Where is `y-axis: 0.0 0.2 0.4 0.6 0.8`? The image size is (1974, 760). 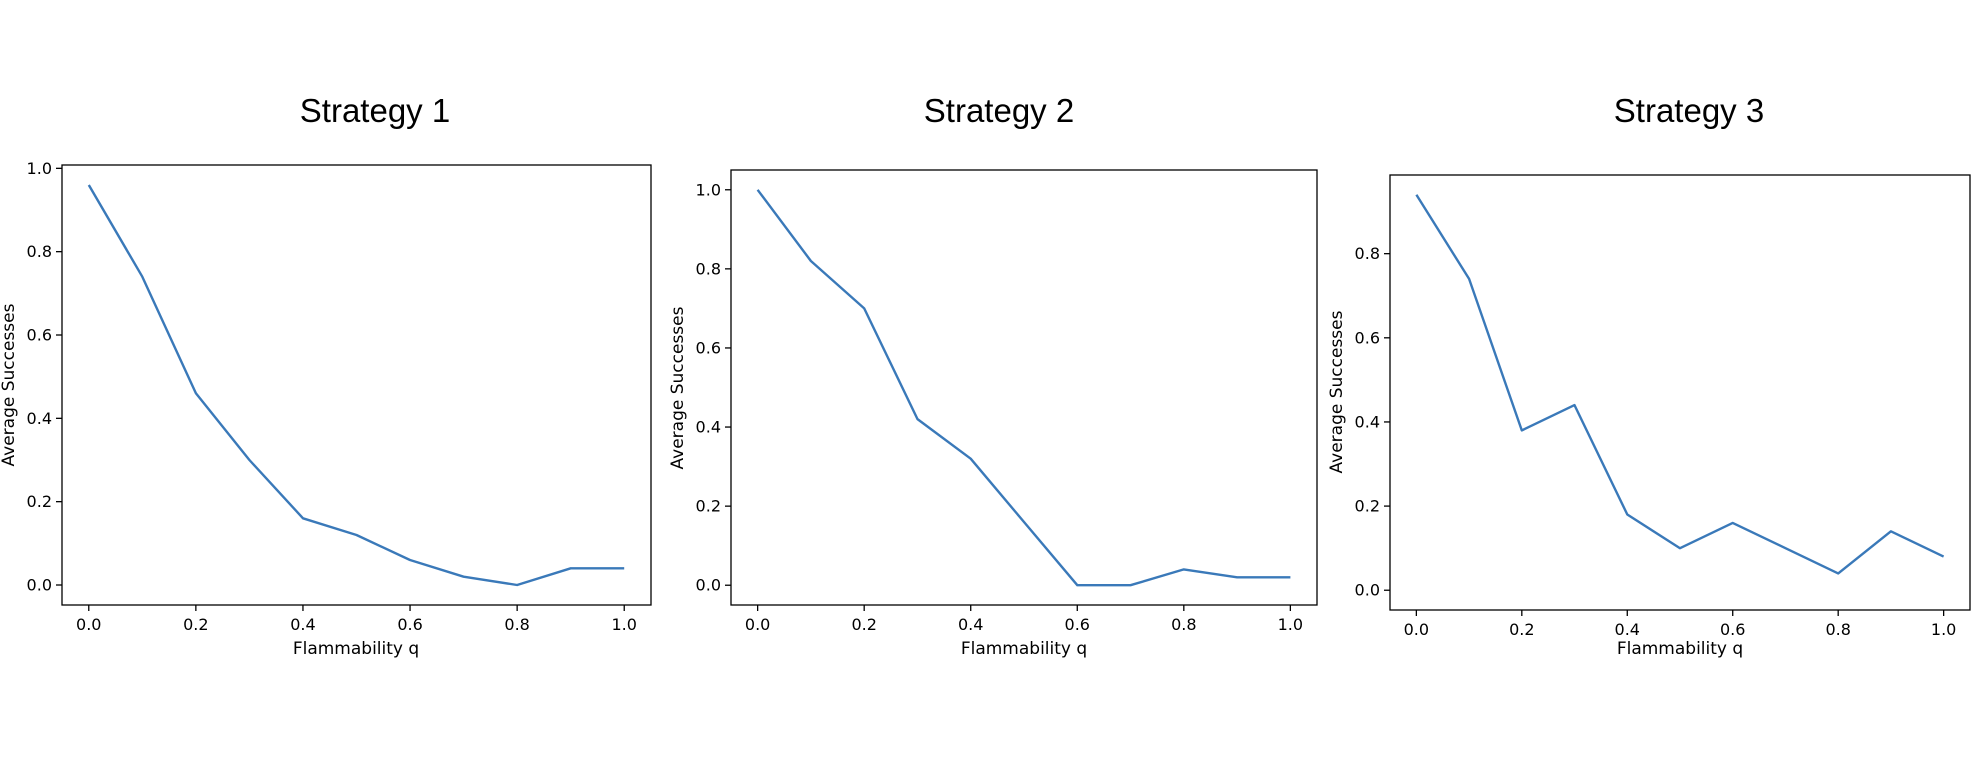
y-axis: 0.0 0.2 0.4 0.6 0.8 is located at coordinates (1372, 422).